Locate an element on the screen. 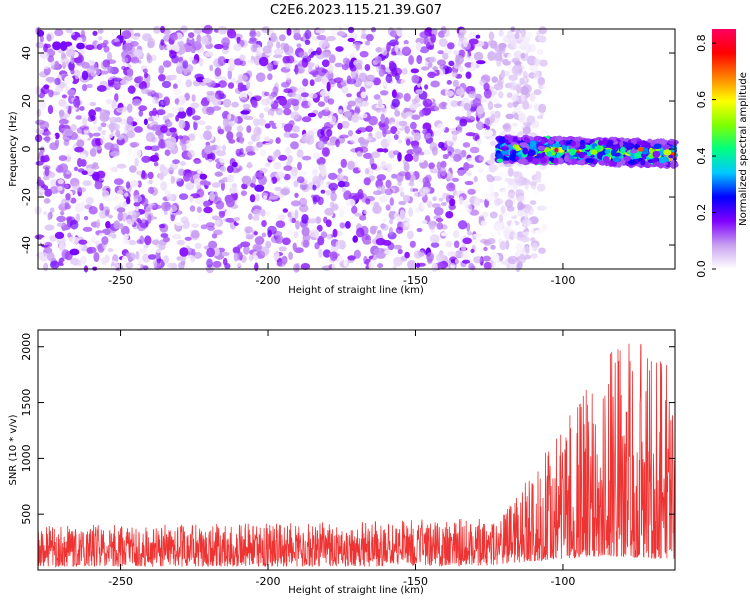 Image resolution: width=750 pixels, height=600 pixels. snr-ylabel: SNR (10 * v/v) is located at coordinates (13, 449).